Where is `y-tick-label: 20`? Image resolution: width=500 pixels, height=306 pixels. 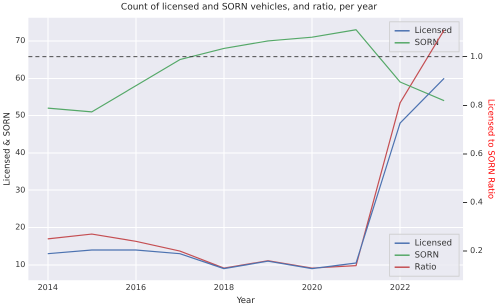
y-tick-label: 20 is located at coordinates (20, 227).